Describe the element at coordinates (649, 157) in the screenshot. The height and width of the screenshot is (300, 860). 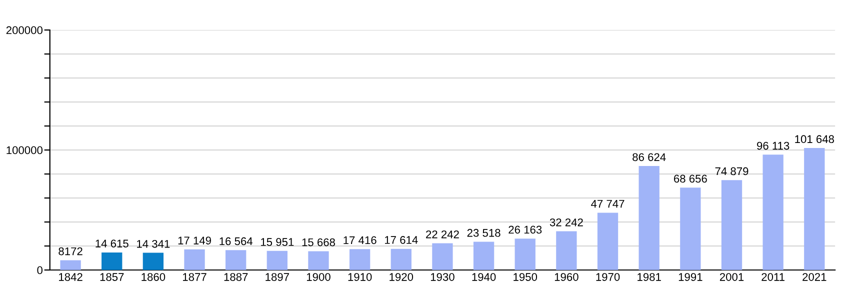
I see `data-label: 86 624` at that location.